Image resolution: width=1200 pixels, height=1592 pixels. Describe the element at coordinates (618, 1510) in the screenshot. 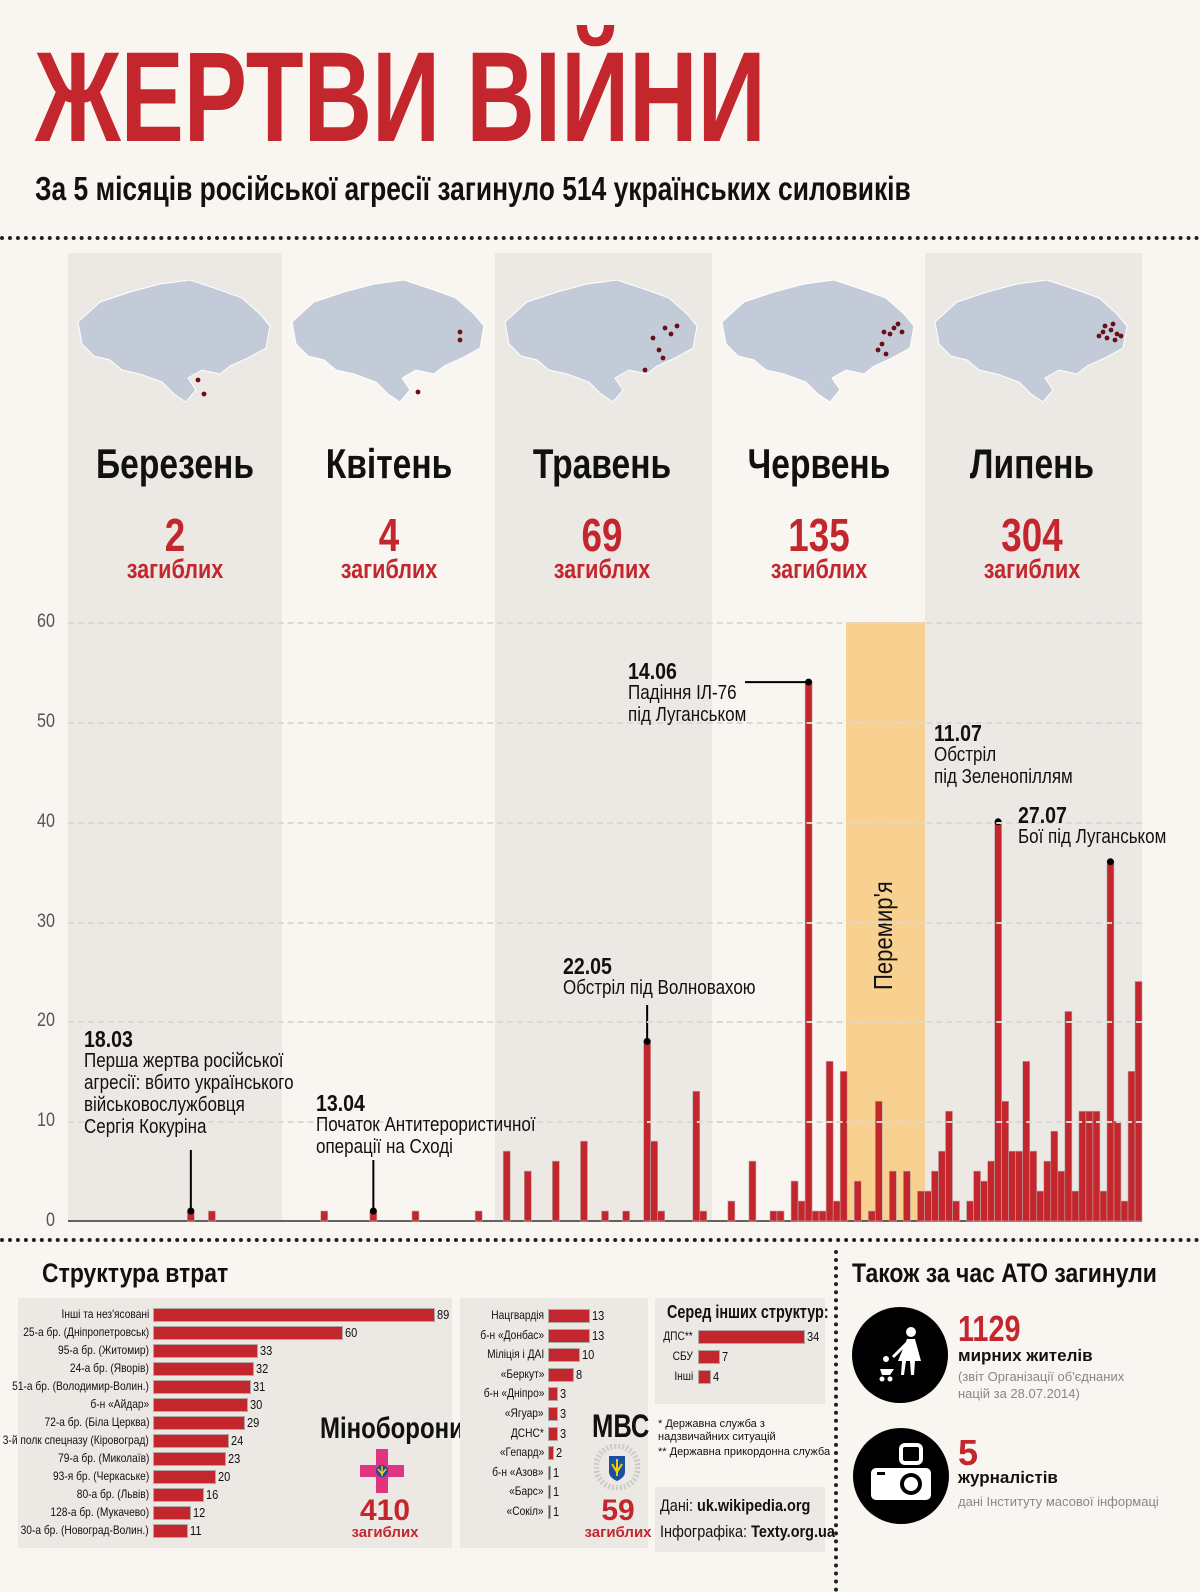

I see `mvs-total: 59` at that location.